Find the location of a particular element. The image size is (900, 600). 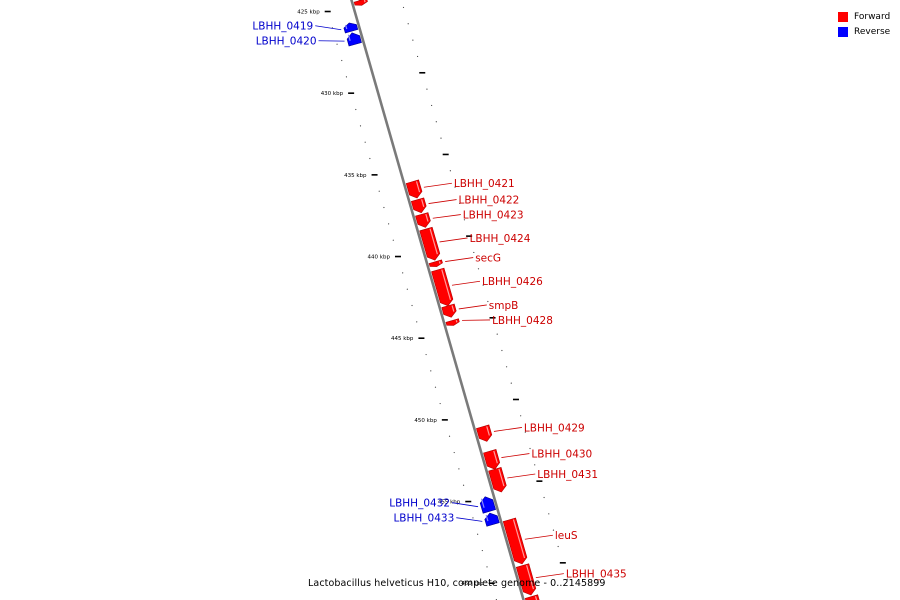

gene-label-secg: secG is located at coordinates (488, 259).